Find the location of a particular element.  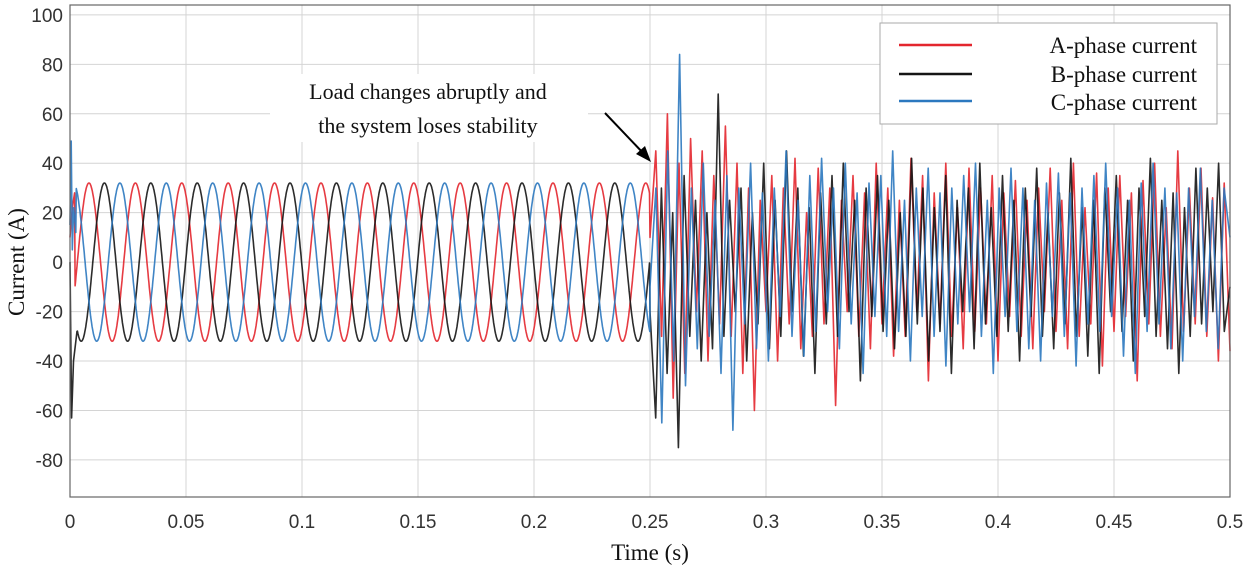

y-tick-label: 20 is located at coordinates (52, 214).